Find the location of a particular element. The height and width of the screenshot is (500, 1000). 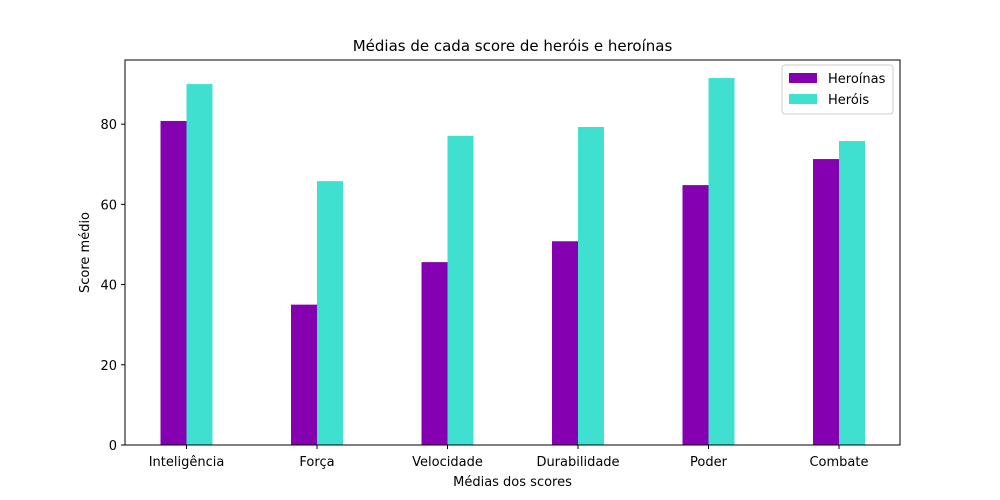

x-tick-label: Durabilidade is located at coordinates (577, 462).